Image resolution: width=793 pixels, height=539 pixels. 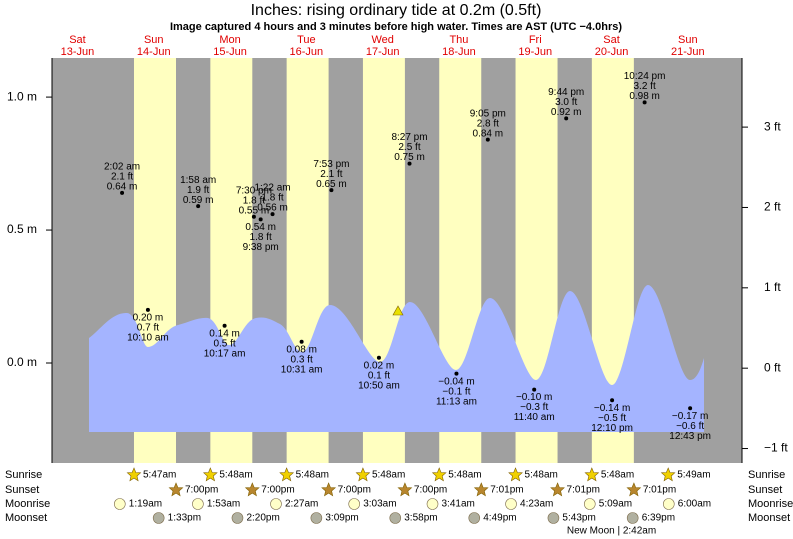 I want to click on tide-label: 0.7 ft, so click(x=148, y=327).